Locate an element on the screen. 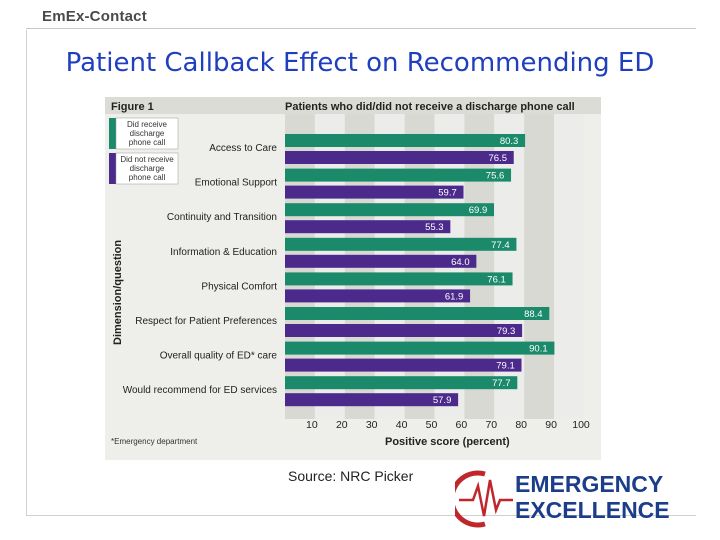  category-label: Would recommend for ED services is located at coordinates (200, 390).